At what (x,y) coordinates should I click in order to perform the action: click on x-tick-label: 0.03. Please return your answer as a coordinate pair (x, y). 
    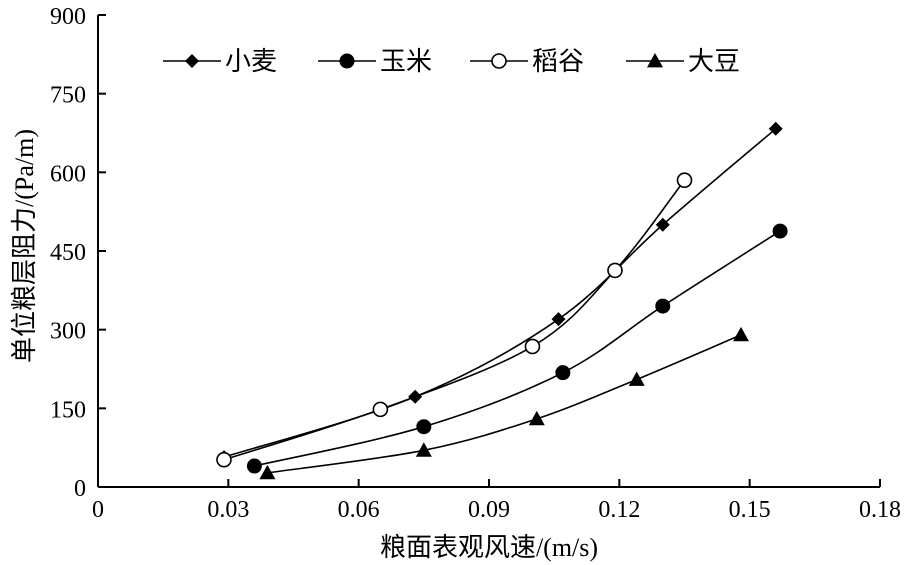
    Looking at the image, I should click on (228, 510).